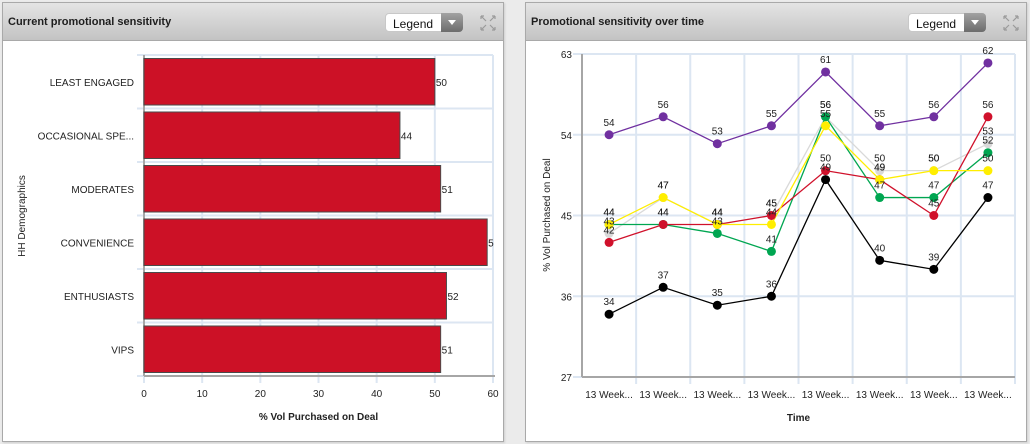 This screenshot has width=1030, height=444. Describe the element at coordinates (799, 418) in the screenshot. I see `x-axis-title: Time` at that location.